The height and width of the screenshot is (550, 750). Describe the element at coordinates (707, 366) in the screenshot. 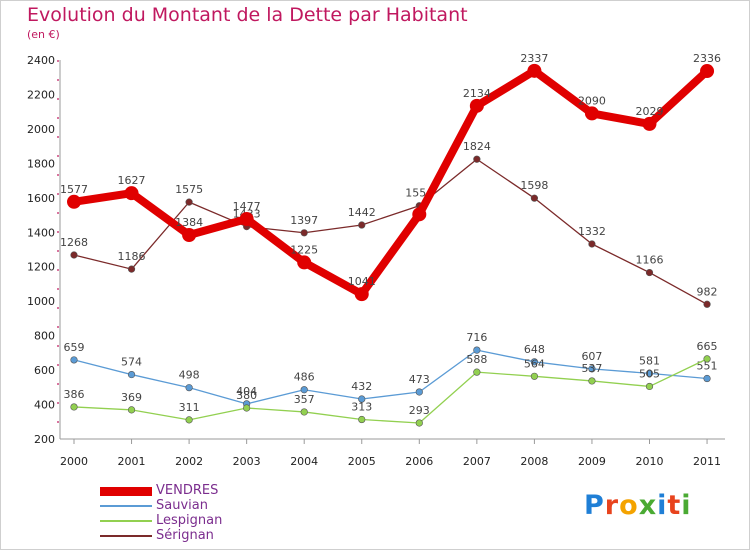

I see `data-label: 551` at that location.